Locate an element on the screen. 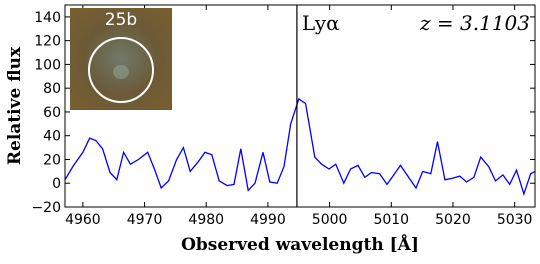 This screenshot has height=264, width=540. inset-background is located at coordinates (121, 59).